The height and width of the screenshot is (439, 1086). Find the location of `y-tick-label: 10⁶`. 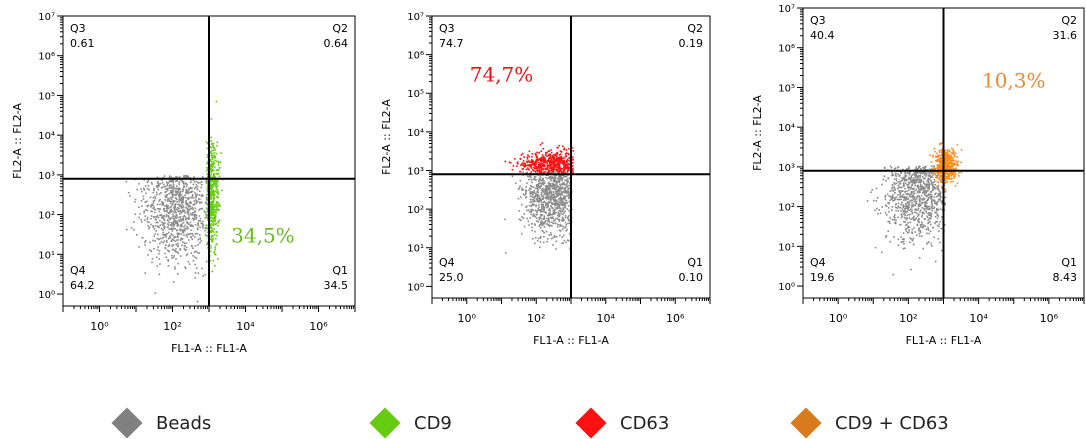

y-tick-label: 10⁶ is located at coordinates (415, 56).